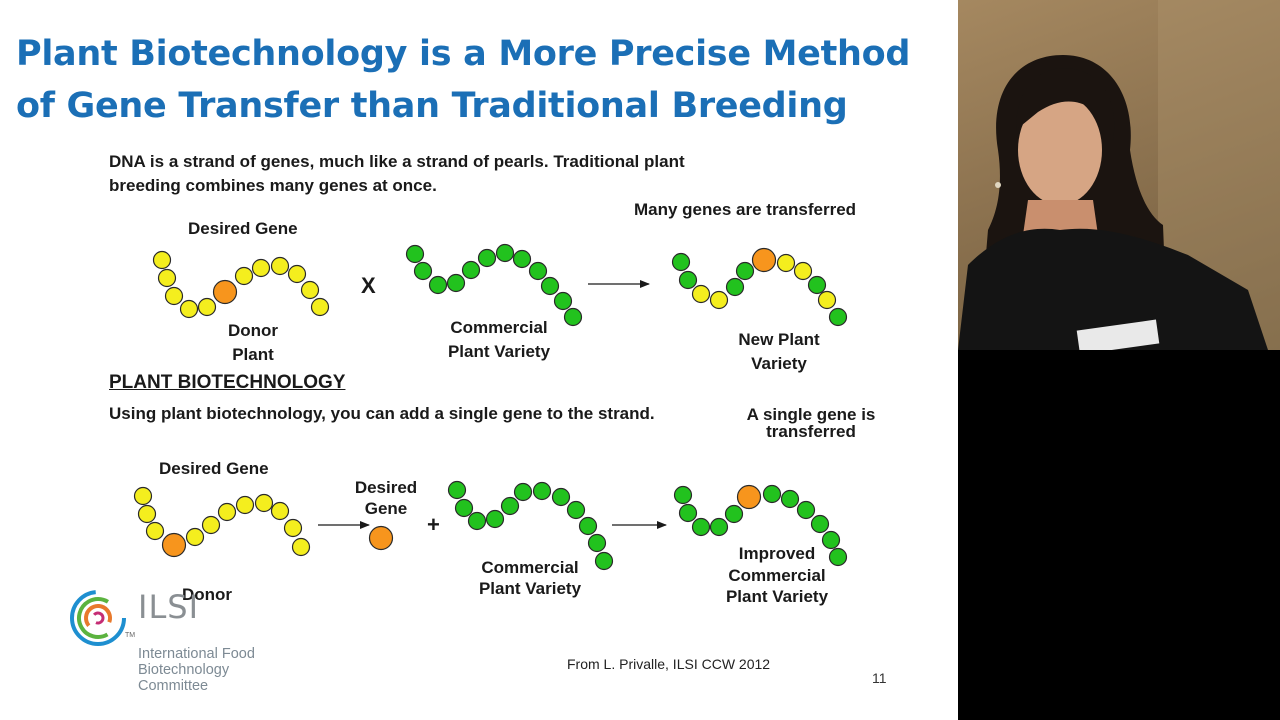  I want to click on label-commercial-bottom-line-2: Plant Variety, so click(530, 588).